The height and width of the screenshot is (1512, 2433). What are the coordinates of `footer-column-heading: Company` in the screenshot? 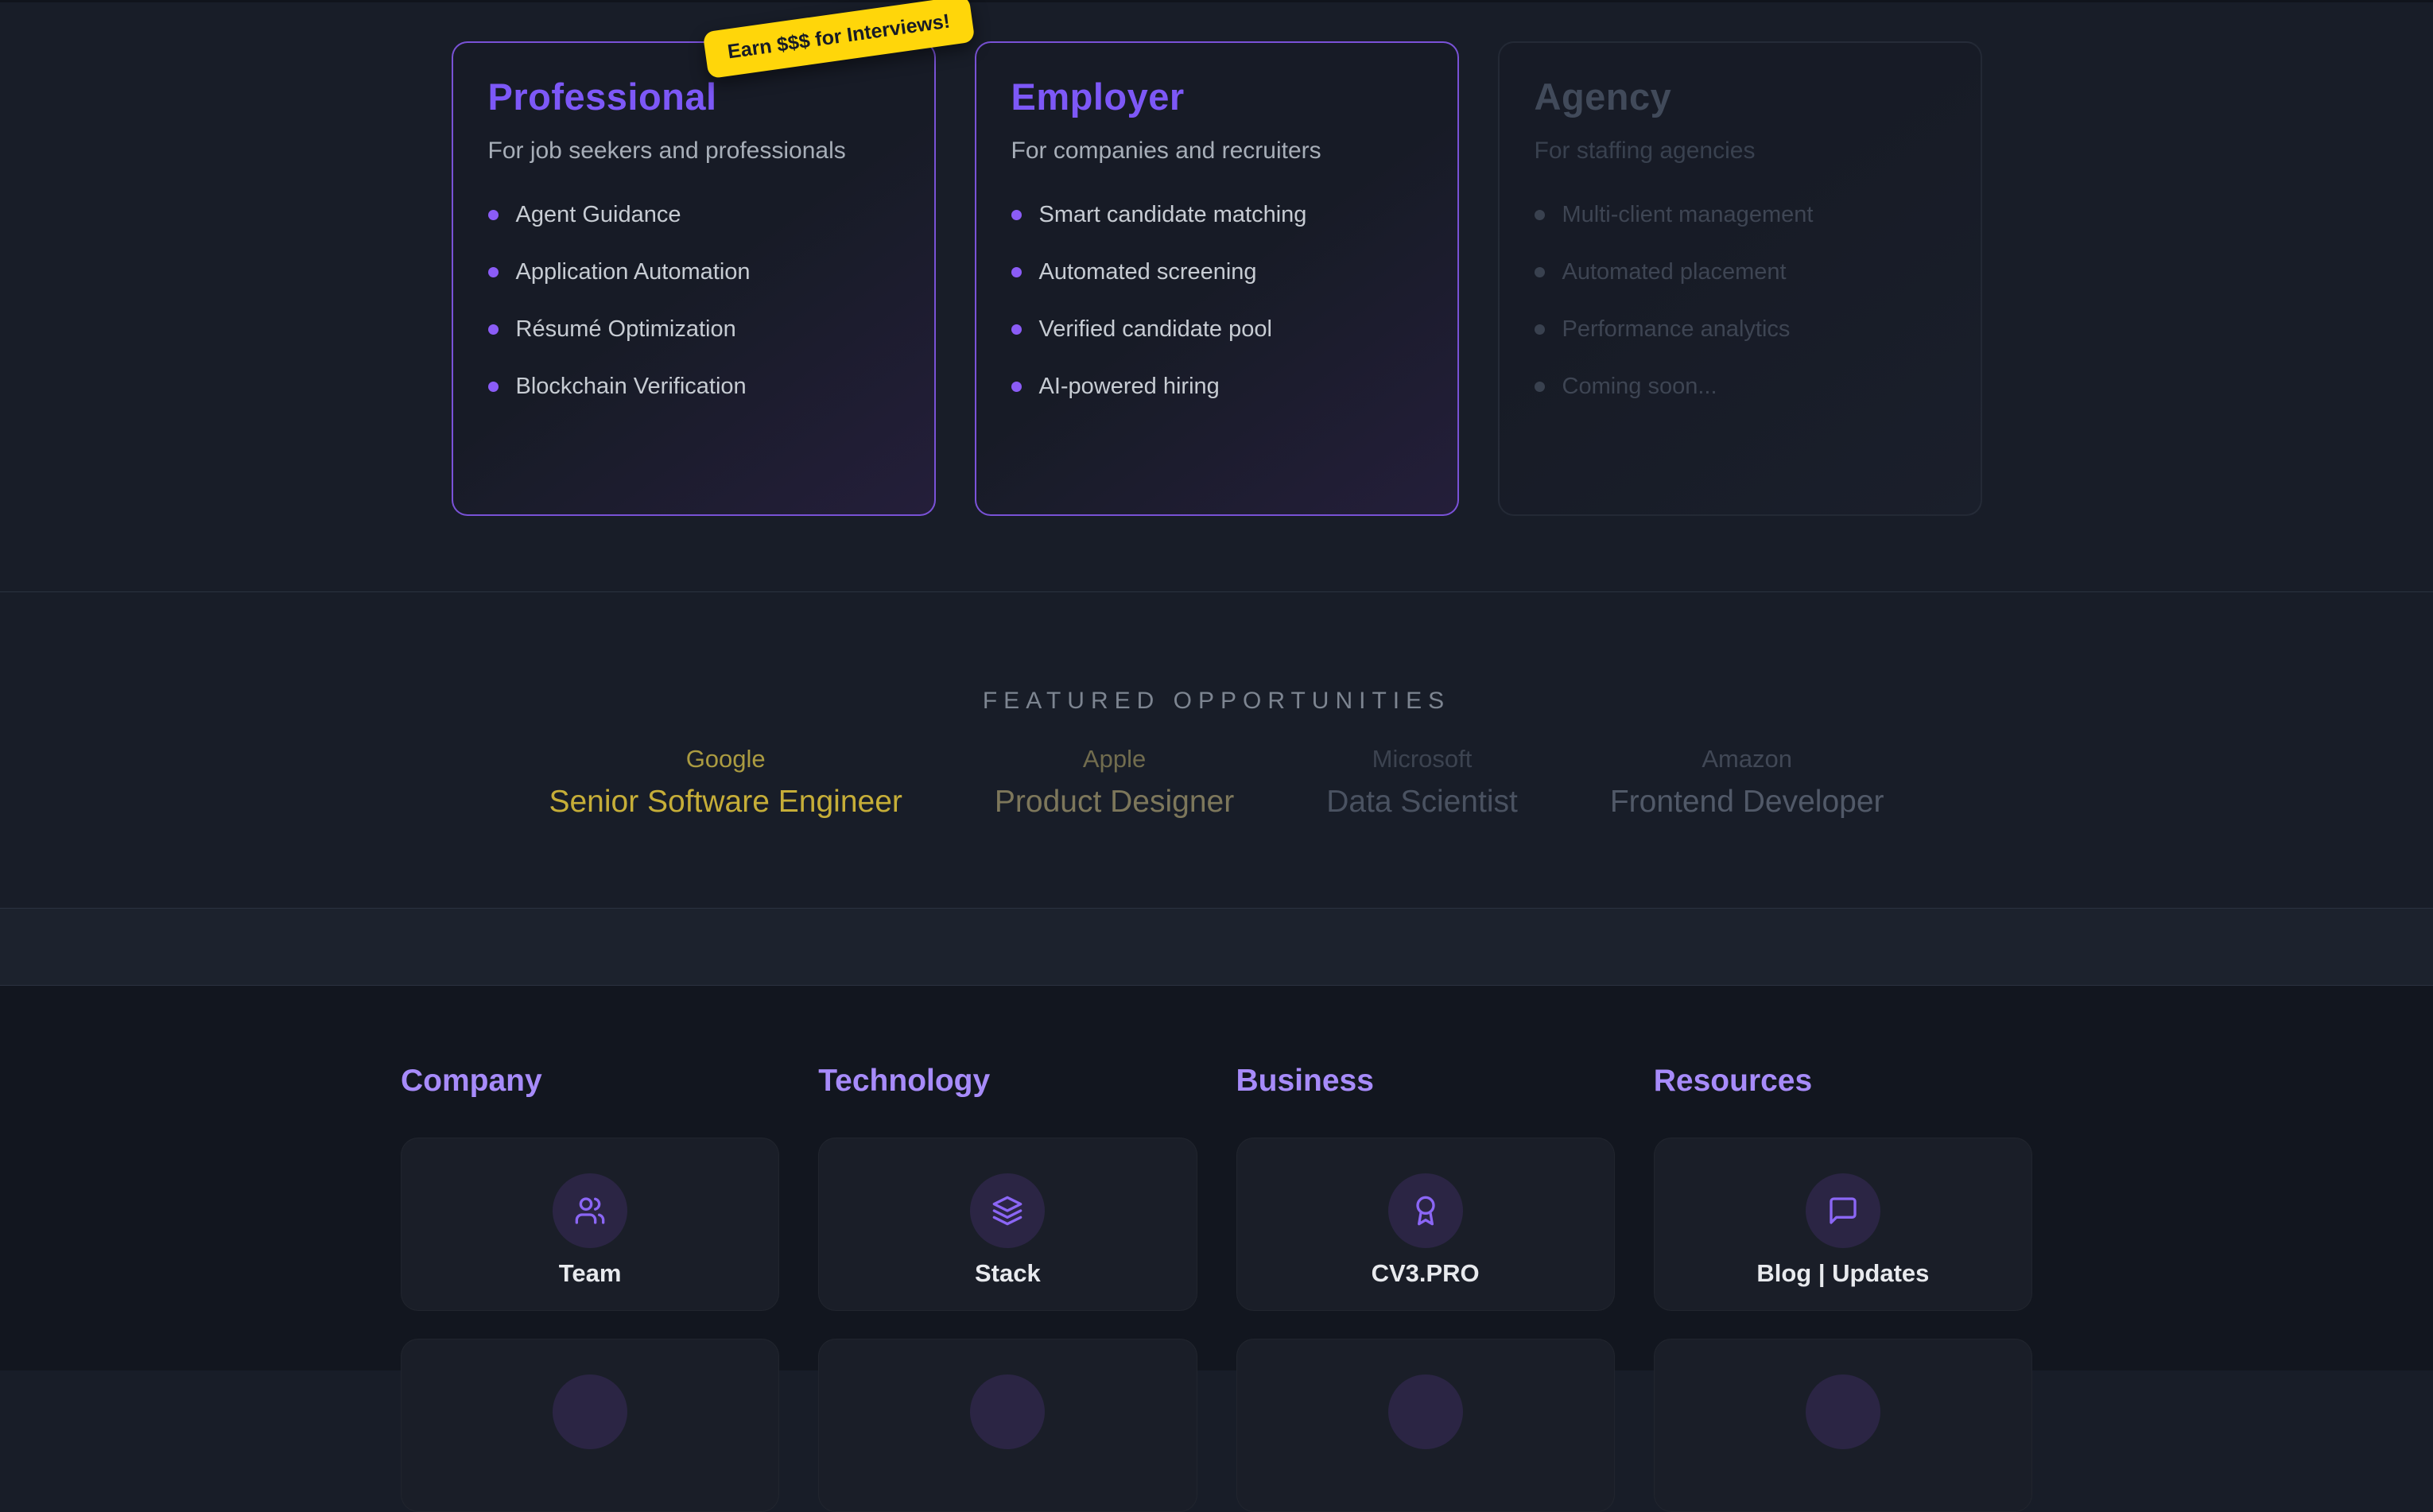 It's located at (471, 1081).